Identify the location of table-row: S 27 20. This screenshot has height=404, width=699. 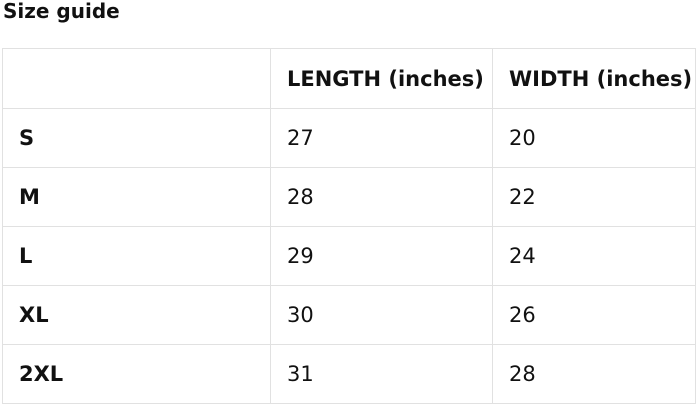
(349, 138).